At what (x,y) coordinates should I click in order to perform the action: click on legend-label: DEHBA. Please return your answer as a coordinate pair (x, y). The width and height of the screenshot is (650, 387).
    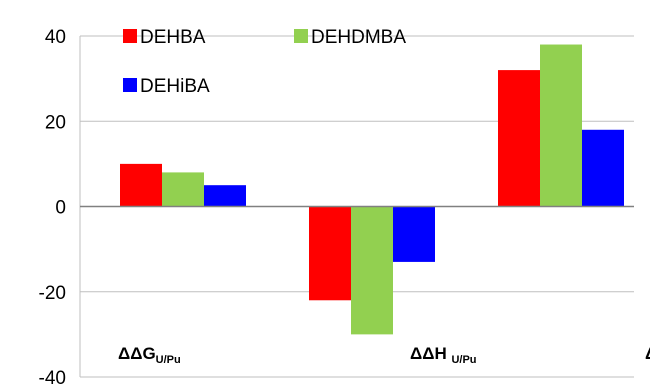
    Looking at the image, I should click on (173, 37).